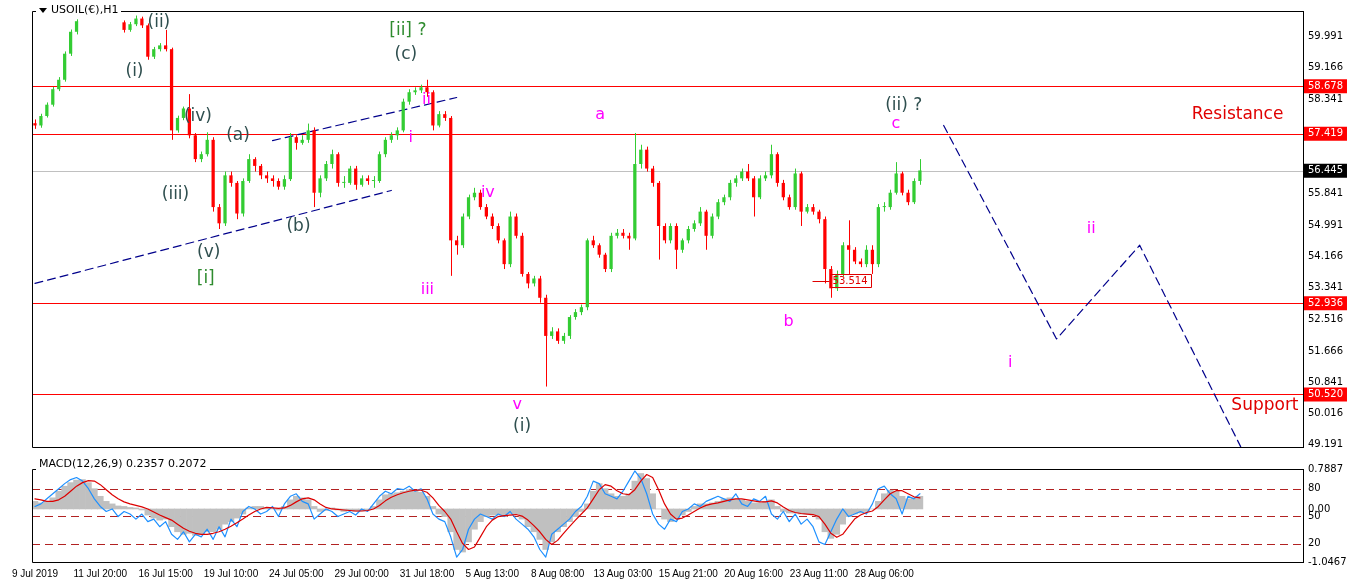  What do you see at coordinates (123, 463) in the screenshot?
I see `chart-title: MACD(12,26,9) 0.2357 0.2072` at bounding box center [123, 463].